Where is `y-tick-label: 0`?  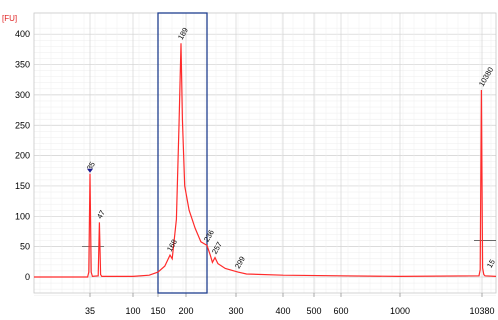
y-tick-label: 0 is located at coordinates (27, 277).